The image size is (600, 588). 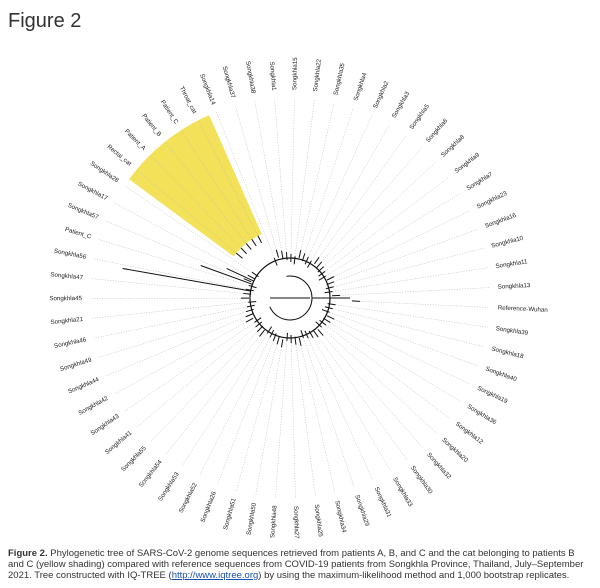 I want to click on tip-label: Songkhla22, so click(x=317, y=75).